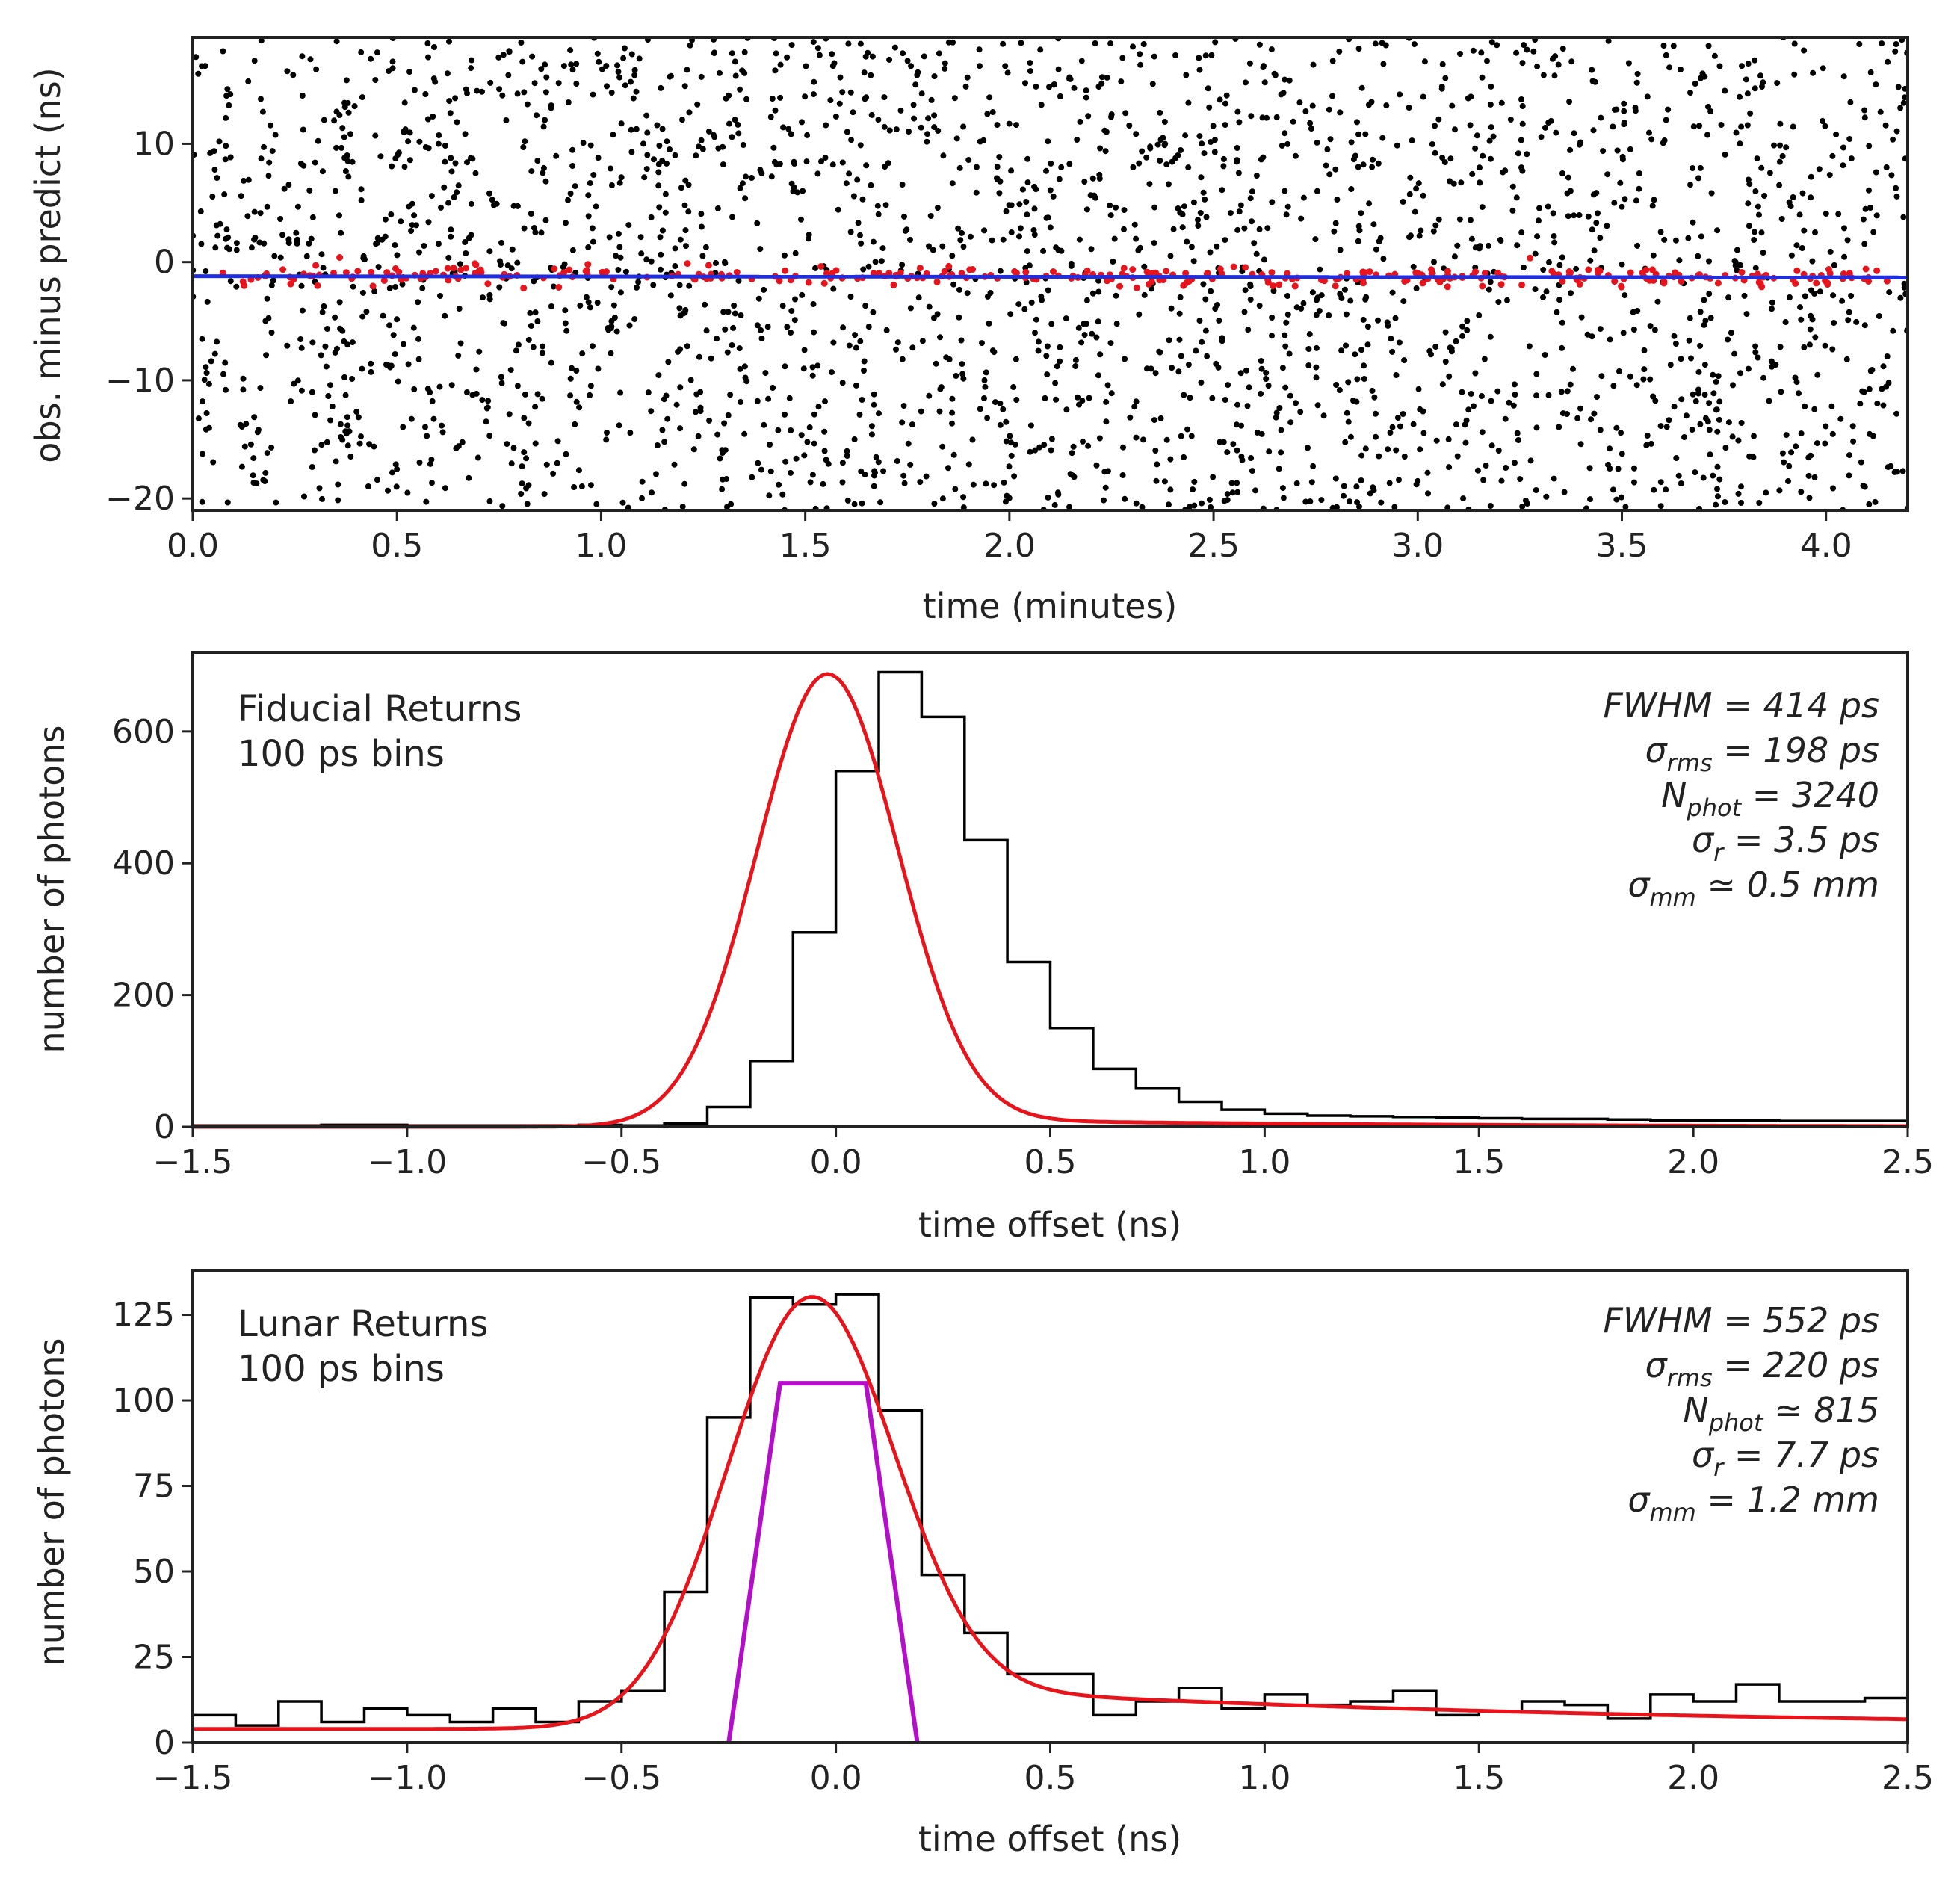  What do you see at coordinates (143, 1401) in the screenshot?
I see `y-tick-label: 100` at bounding box center [143, 1401].